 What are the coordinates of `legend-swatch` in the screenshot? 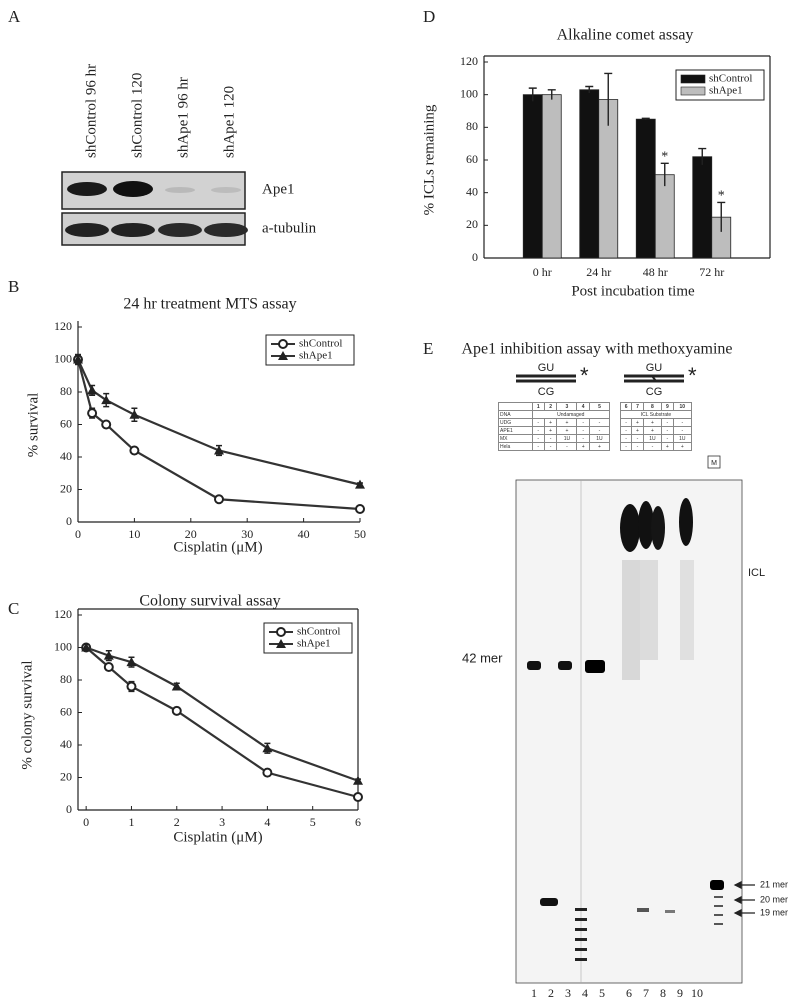 It's located at (693, 91).